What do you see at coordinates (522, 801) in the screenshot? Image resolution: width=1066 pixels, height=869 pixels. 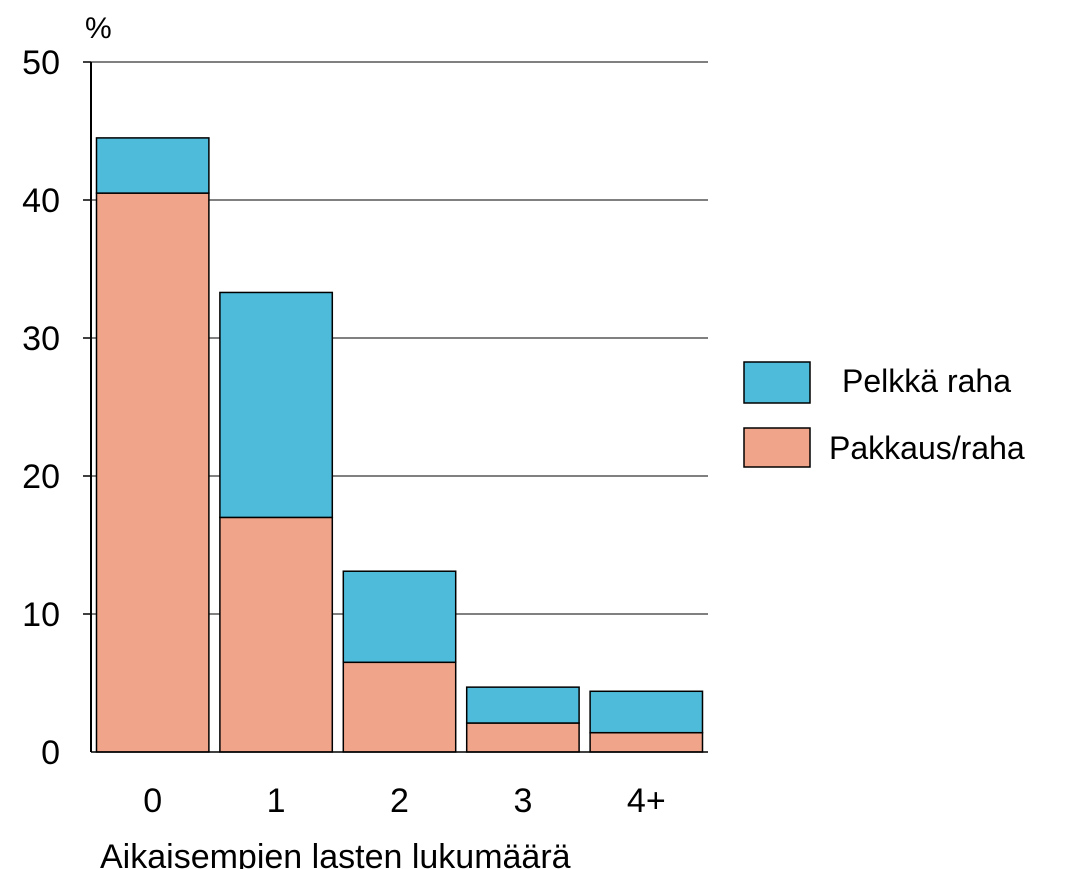 I see `x-tick-label: 3` at bounding box center [522, 801].